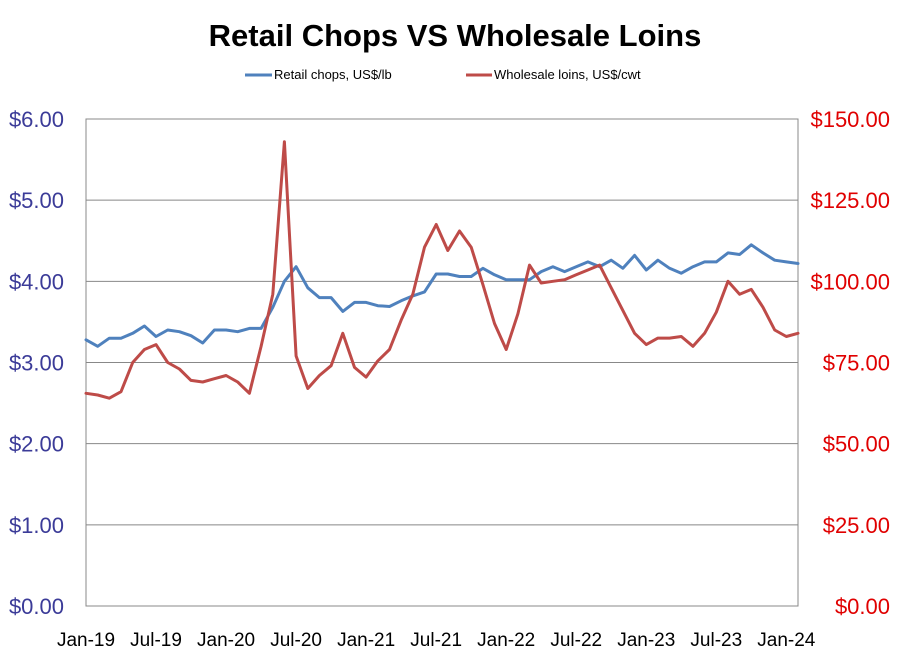  What do you see at coordinates (646, 640) in the screenshot?
I see `x-tick-label: Jan-23` at bounding box center [646, 640].